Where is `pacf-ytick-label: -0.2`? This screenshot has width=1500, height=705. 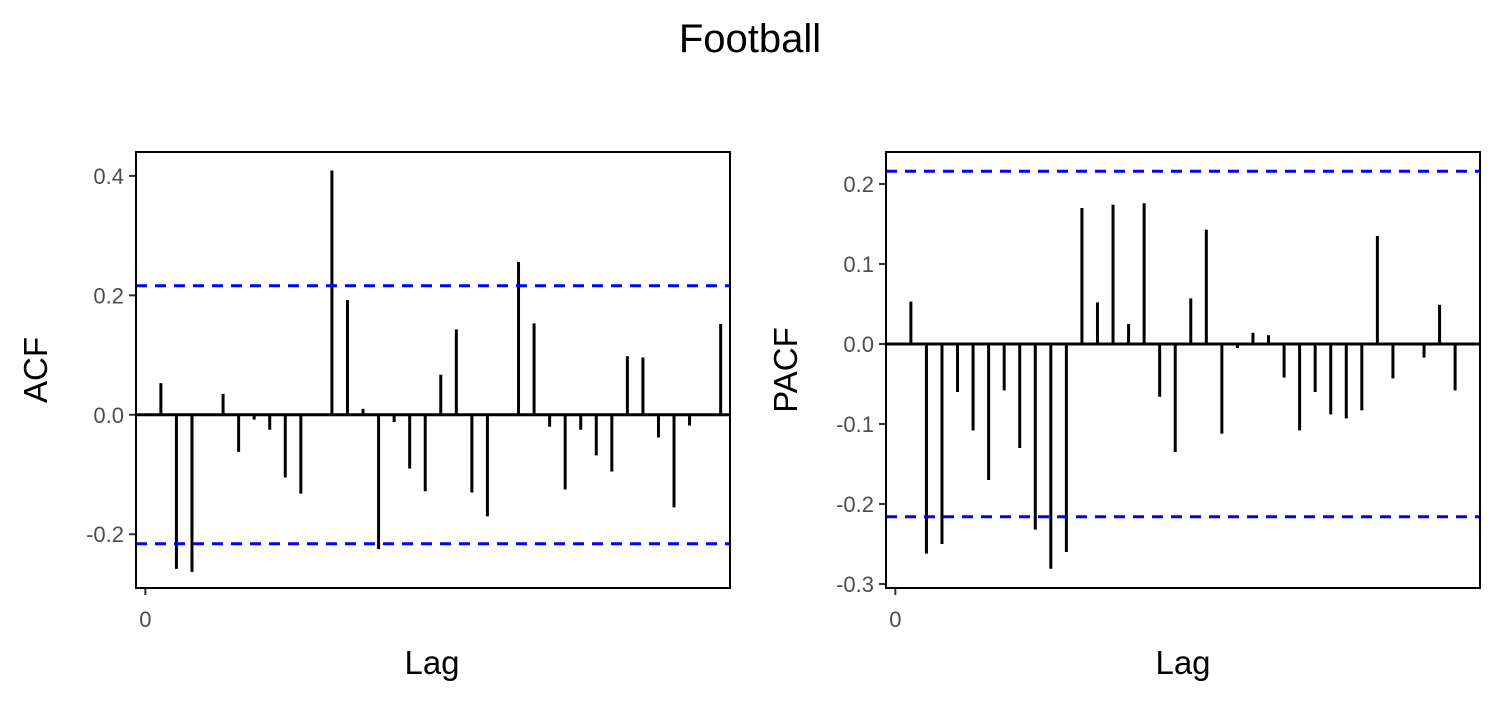
pacf-ytick-label: -0.2 is located at coordinates (855, 504).